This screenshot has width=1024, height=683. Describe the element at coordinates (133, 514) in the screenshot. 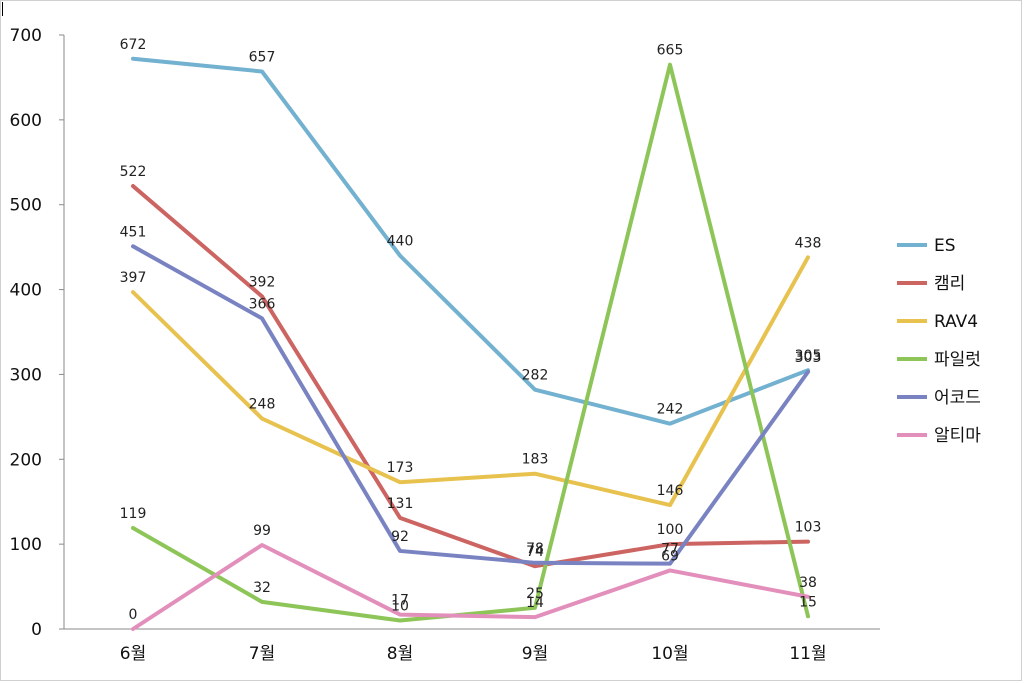

I see `data-label: 119` at that location.